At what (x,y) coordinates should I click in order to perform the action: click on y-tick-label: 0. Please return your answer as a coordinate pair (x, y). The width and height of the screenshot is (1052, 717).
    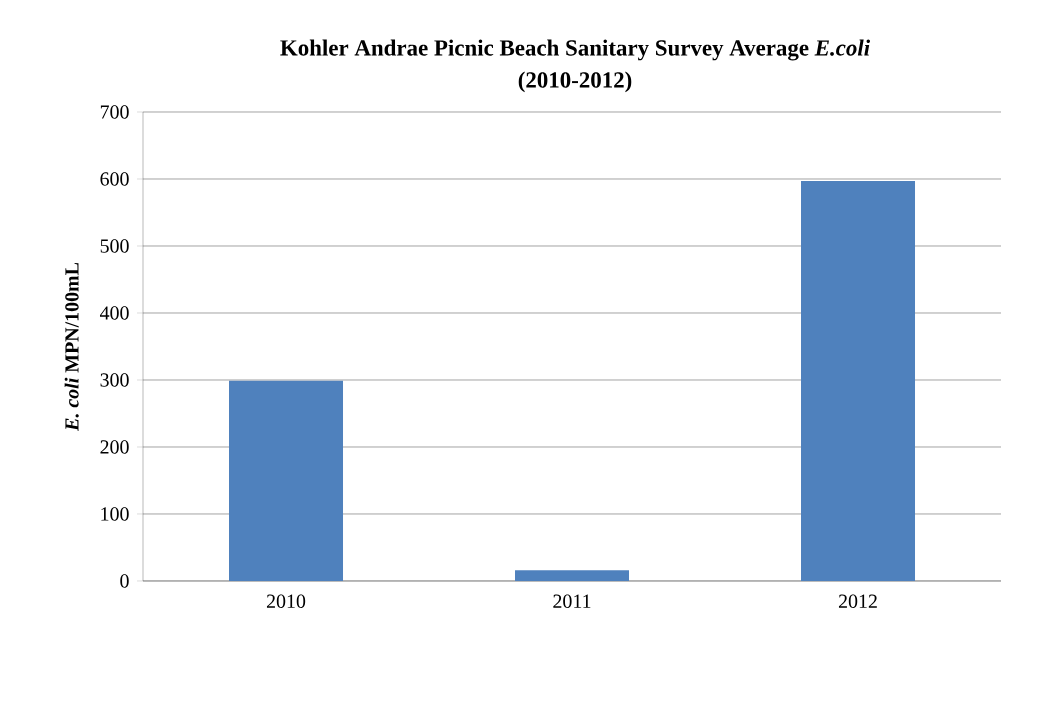
    Looking at the image, I should click on (124, 581).